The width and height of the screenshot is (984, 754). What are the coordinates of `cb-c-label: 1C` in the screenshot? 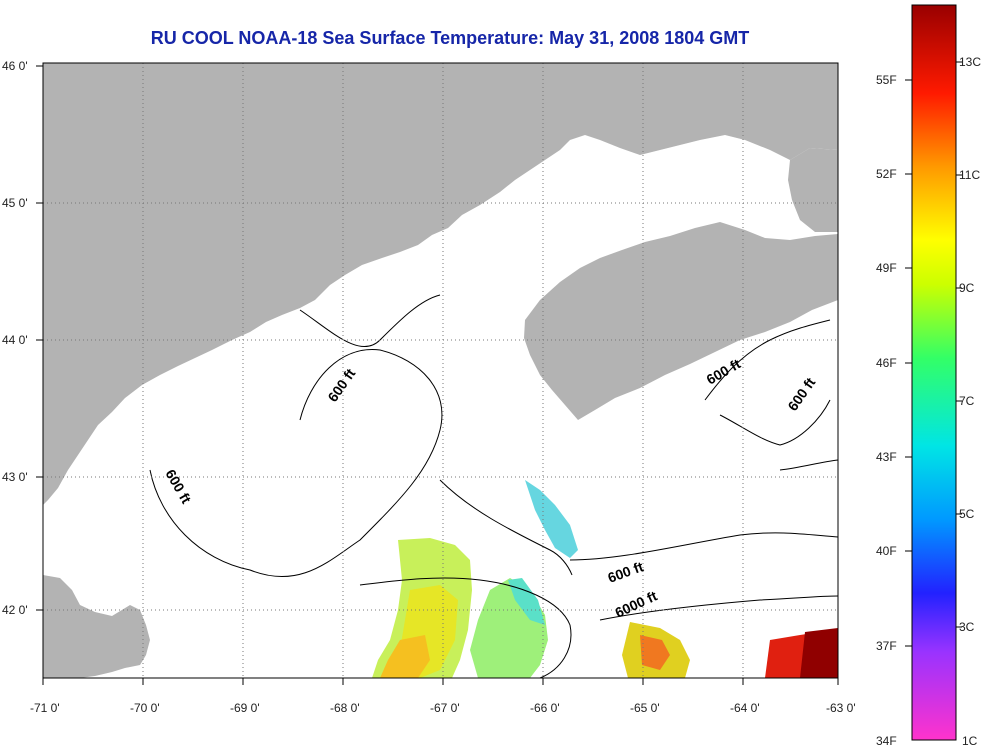 It's located at (970, 741).